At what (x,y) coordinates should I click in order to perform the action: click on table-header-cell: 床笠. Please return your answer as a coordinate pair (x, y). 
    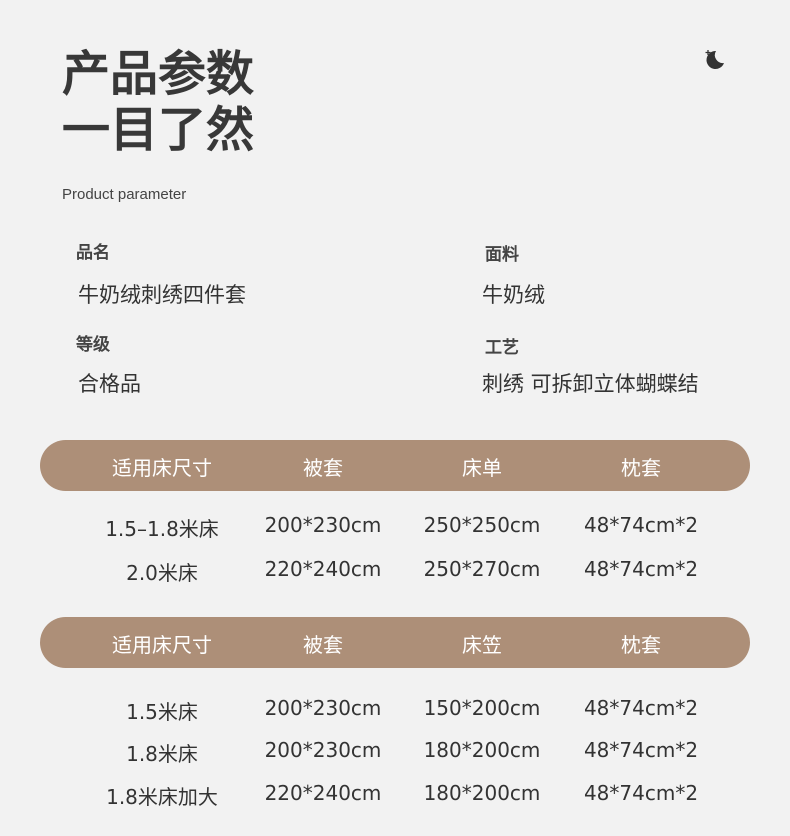
    Looking at the image, I should click on (482, 645).